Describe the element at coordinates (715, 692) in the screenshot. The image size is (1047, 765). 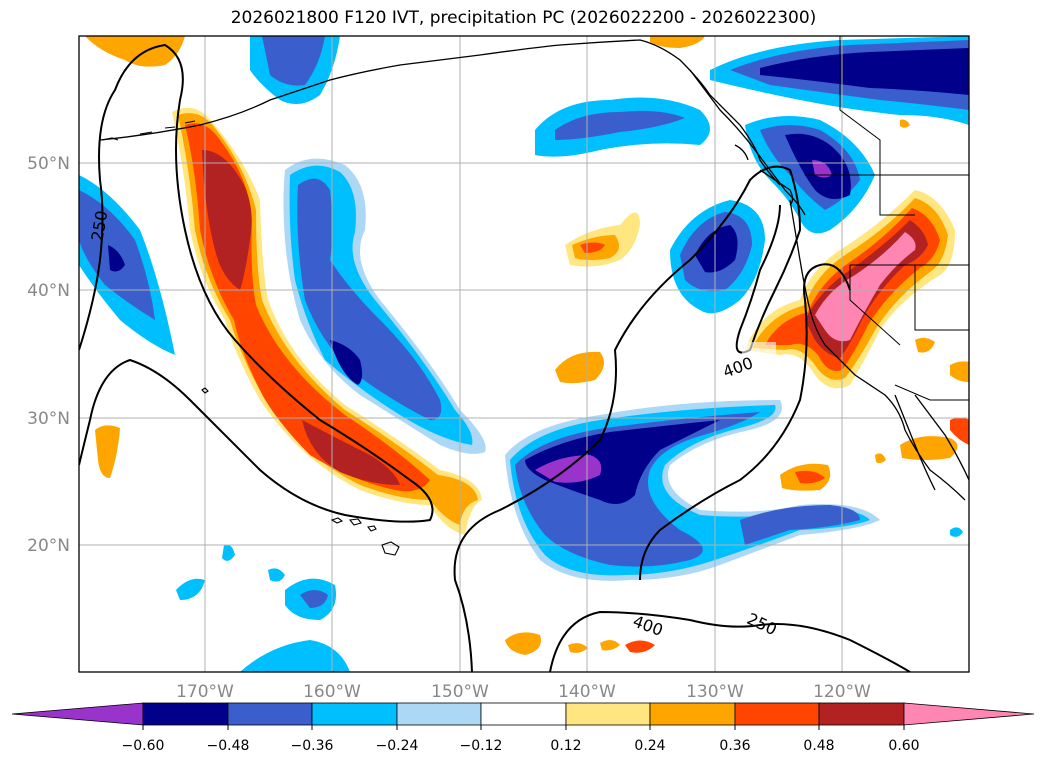
I see `lon-label-130w: 130°W` at that location.